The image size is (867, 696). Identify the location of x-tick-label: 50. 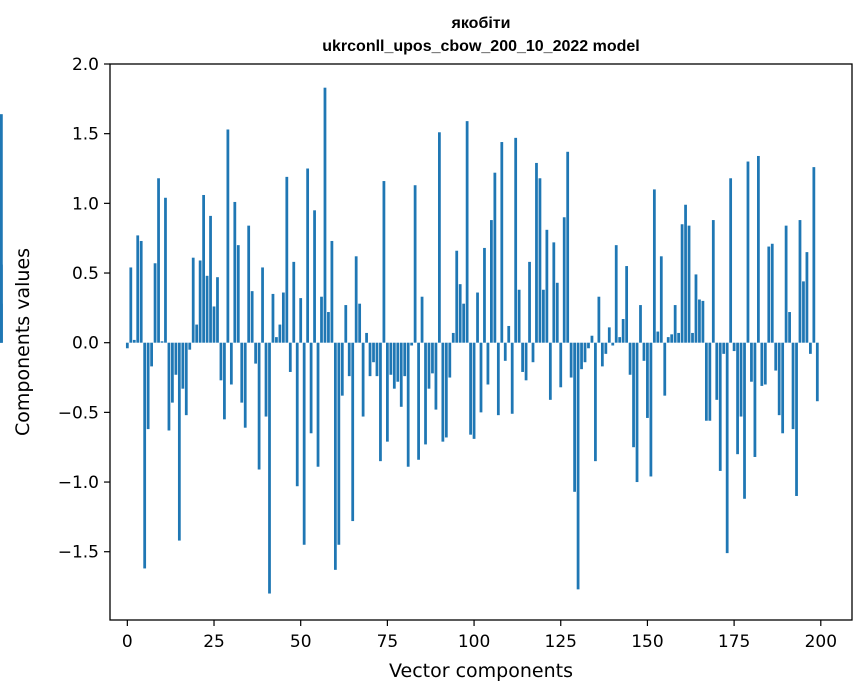
(301, 642).